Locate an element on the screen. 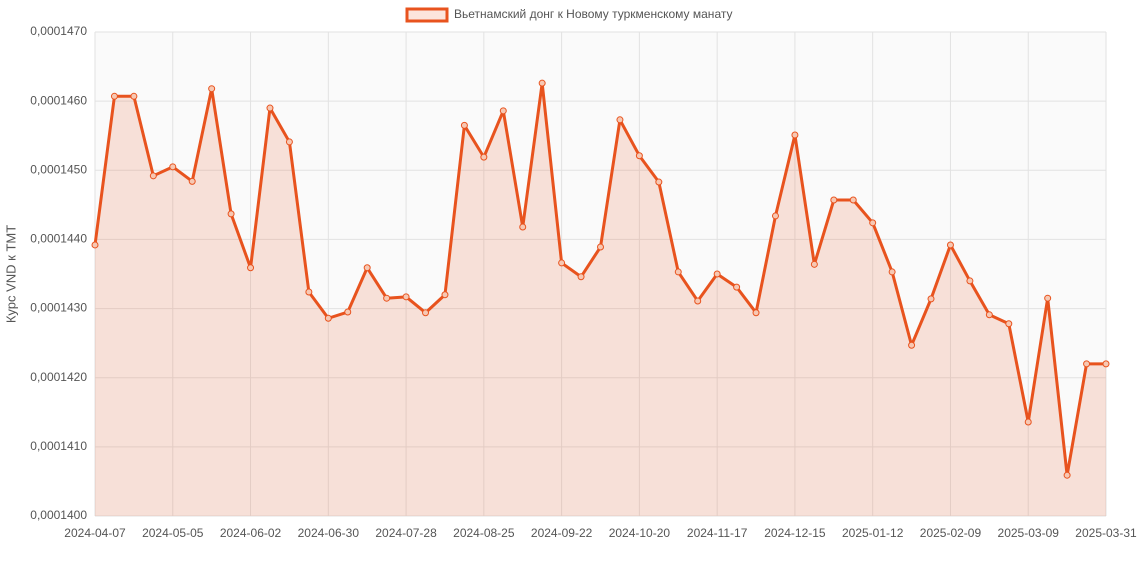  y-tick-label: 0,0001470 is located at coordinates (58, 31).